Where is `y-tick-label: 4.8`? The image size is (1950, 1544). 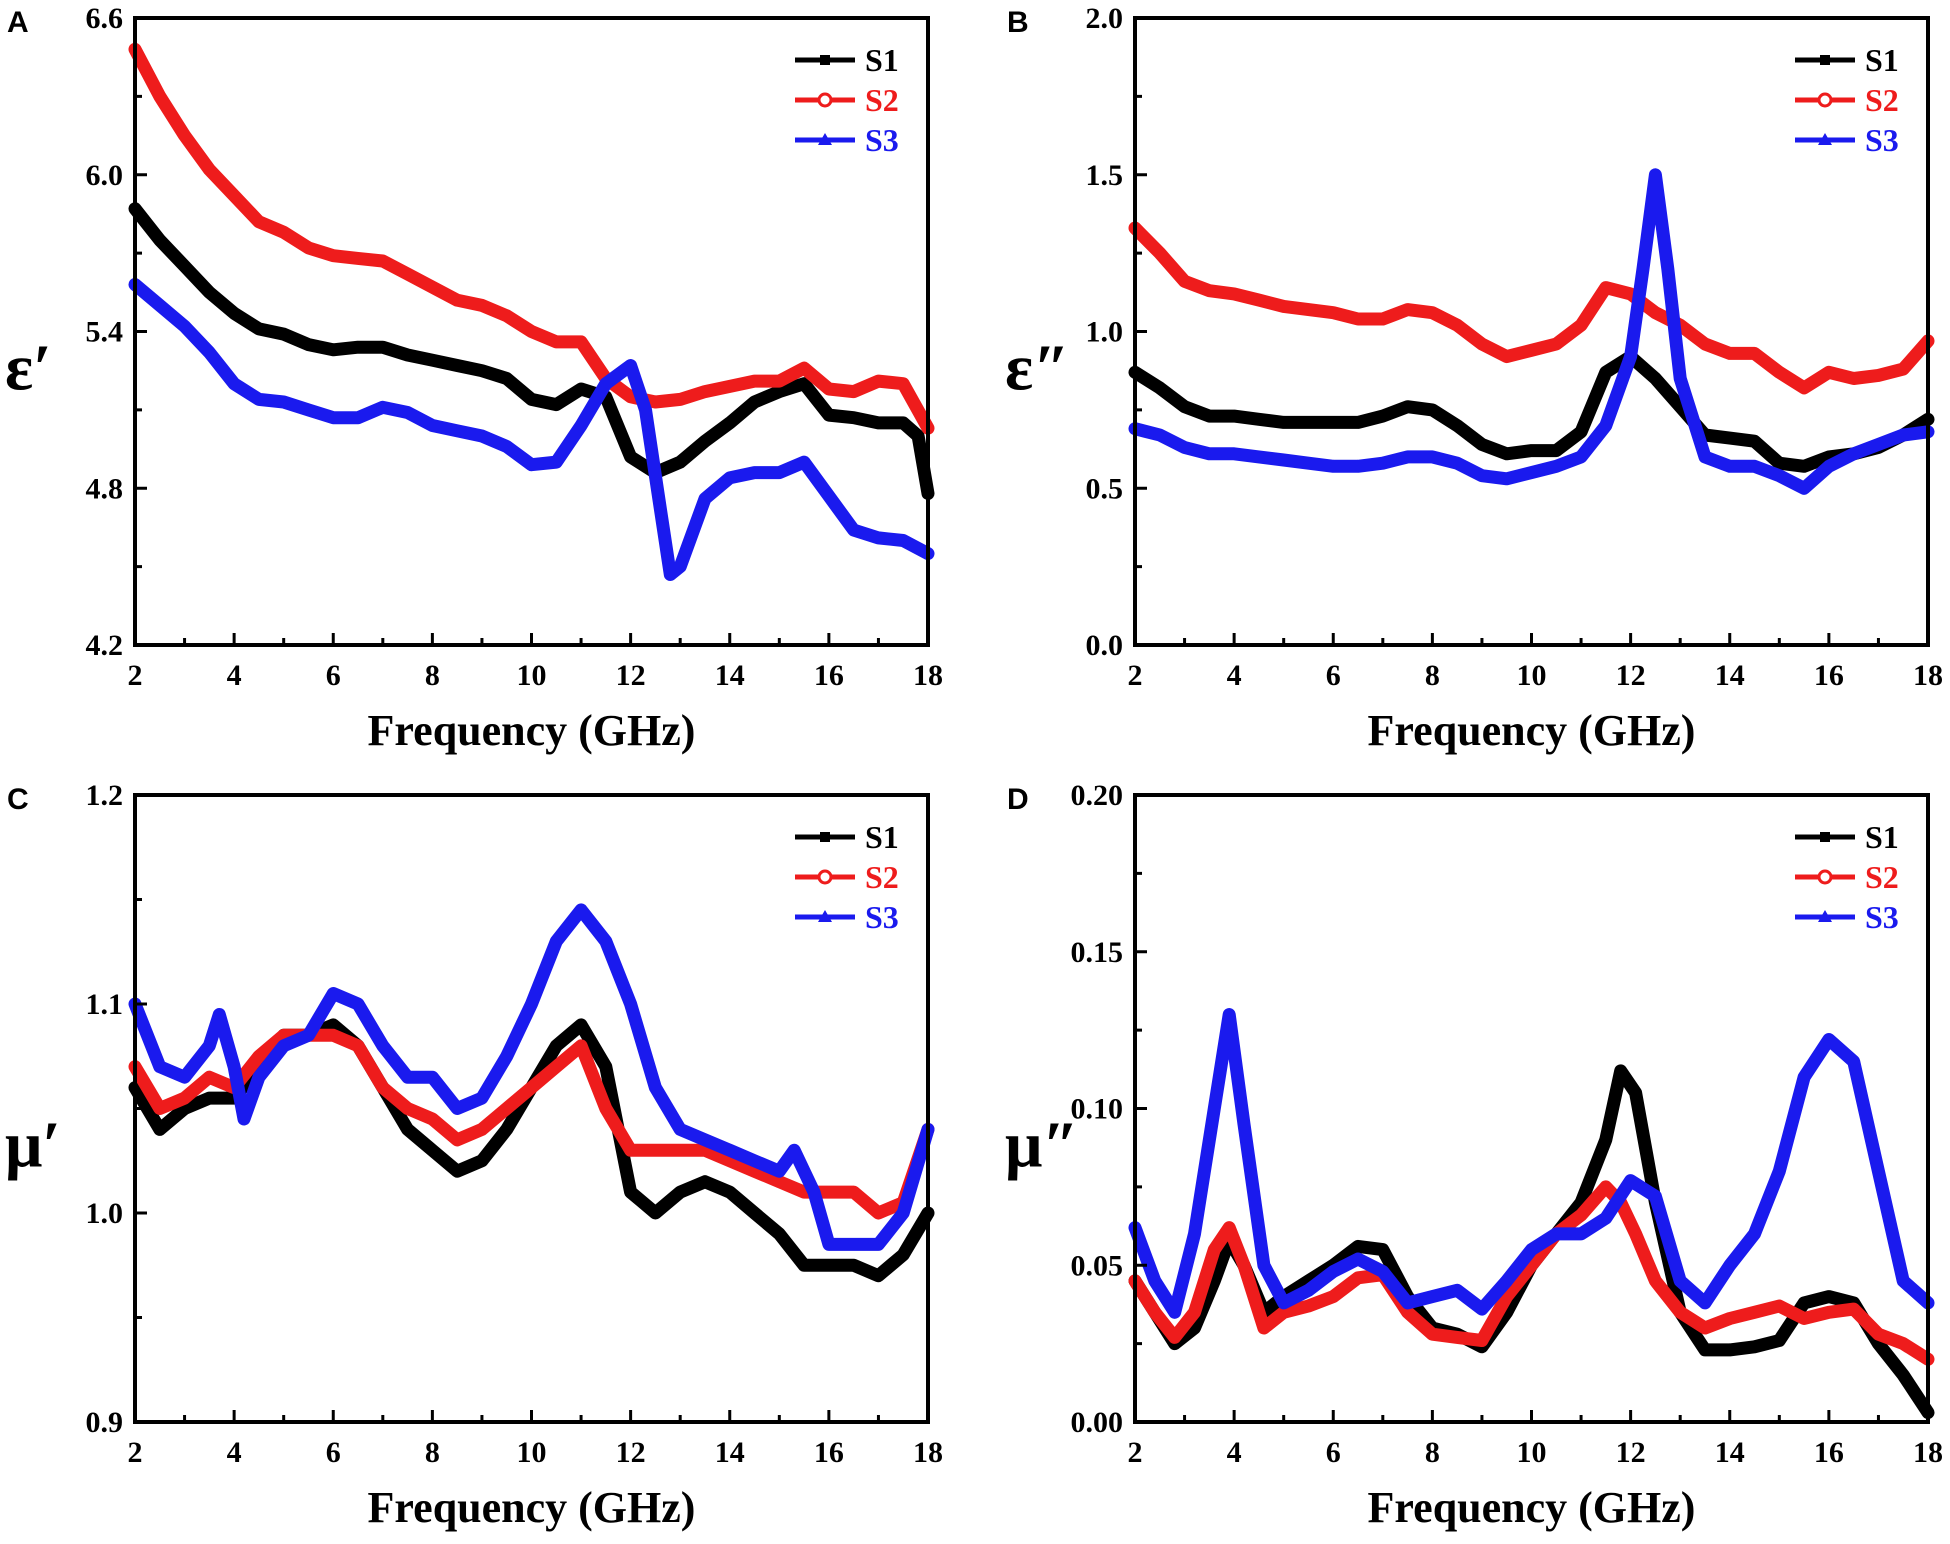
y-tick-label: 4.8 is located at coordinates (105, 488).